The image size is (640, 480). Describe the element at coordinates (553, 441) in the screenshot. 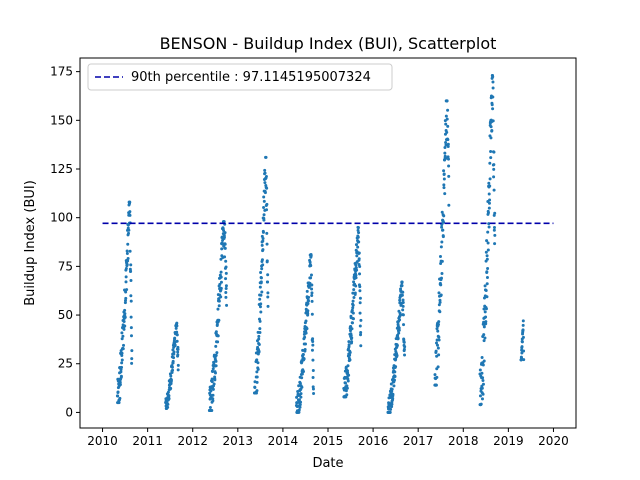

I see `x-tick-label: 2020` at that location.